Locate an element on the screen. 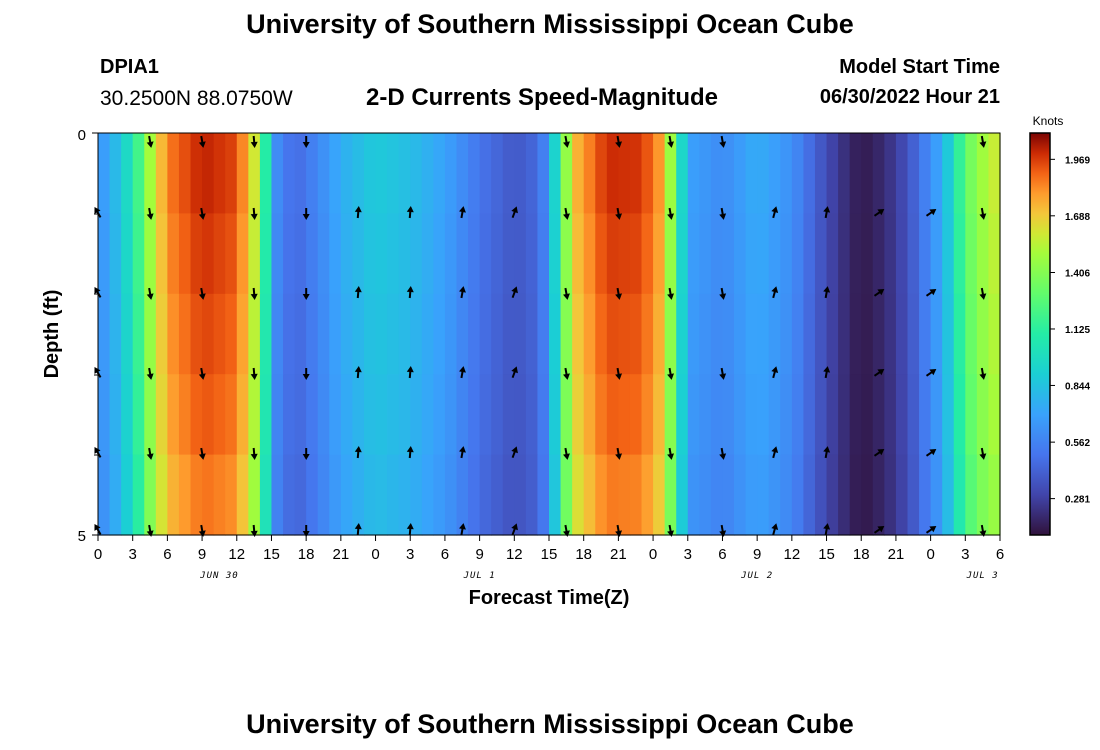 The image size is (1100, 750). colorbar-tick-label: 0.844 is located at coordinates (1077, 386).